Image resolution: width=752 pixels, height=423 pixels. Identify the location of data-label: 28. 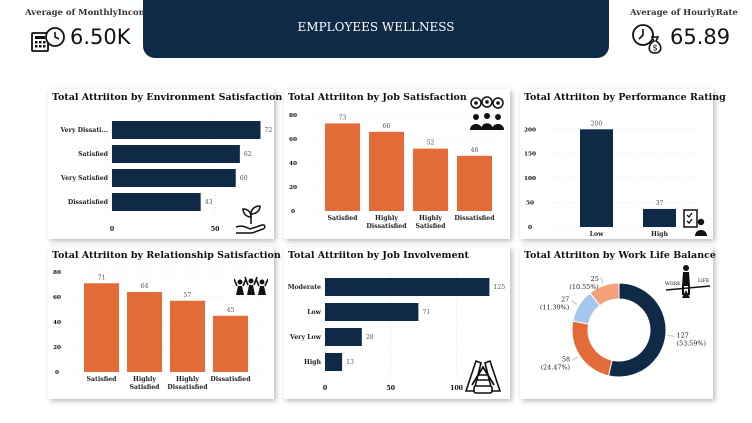
(370, 337).